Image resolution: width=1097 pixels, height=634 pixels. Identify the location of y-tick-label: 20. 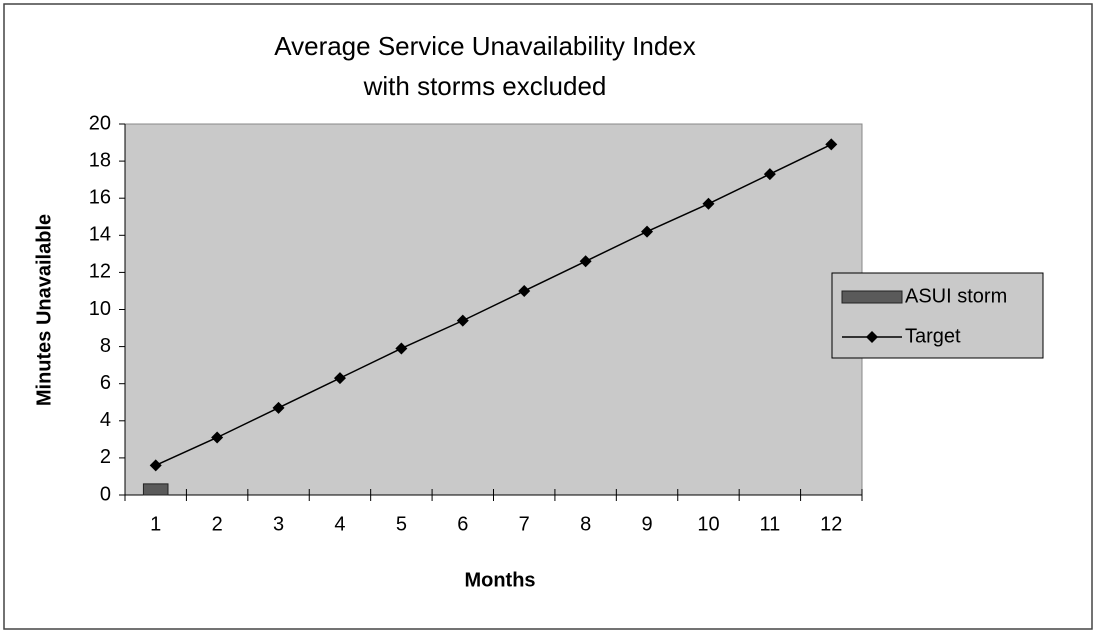
(100, 123).